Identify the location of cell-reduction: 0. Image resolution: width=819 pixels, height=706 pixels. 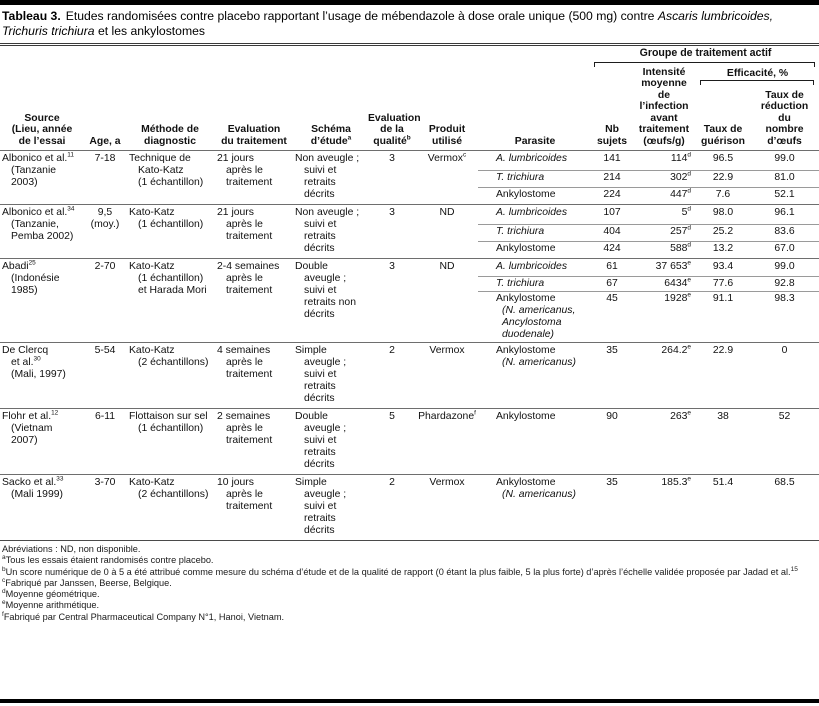
(784, 375).